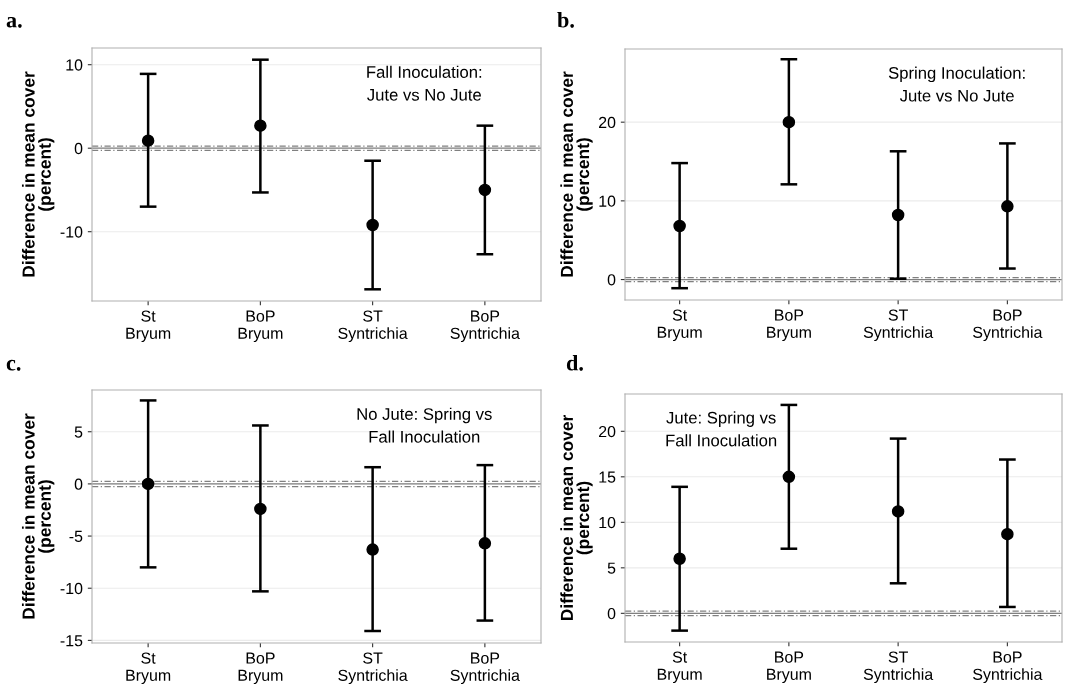 Image resolution: width=1068 pixels, height=686 pixels. I want to click on annotation: Spring Inoculation: Jute vs No Jute, so click(956, 84).